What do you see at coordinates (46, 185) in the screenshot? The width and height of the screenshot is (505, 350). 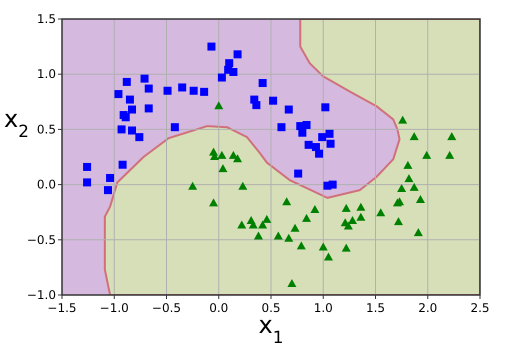 I see `y-tick-label: 0.0` at bounding box center [46, 185].